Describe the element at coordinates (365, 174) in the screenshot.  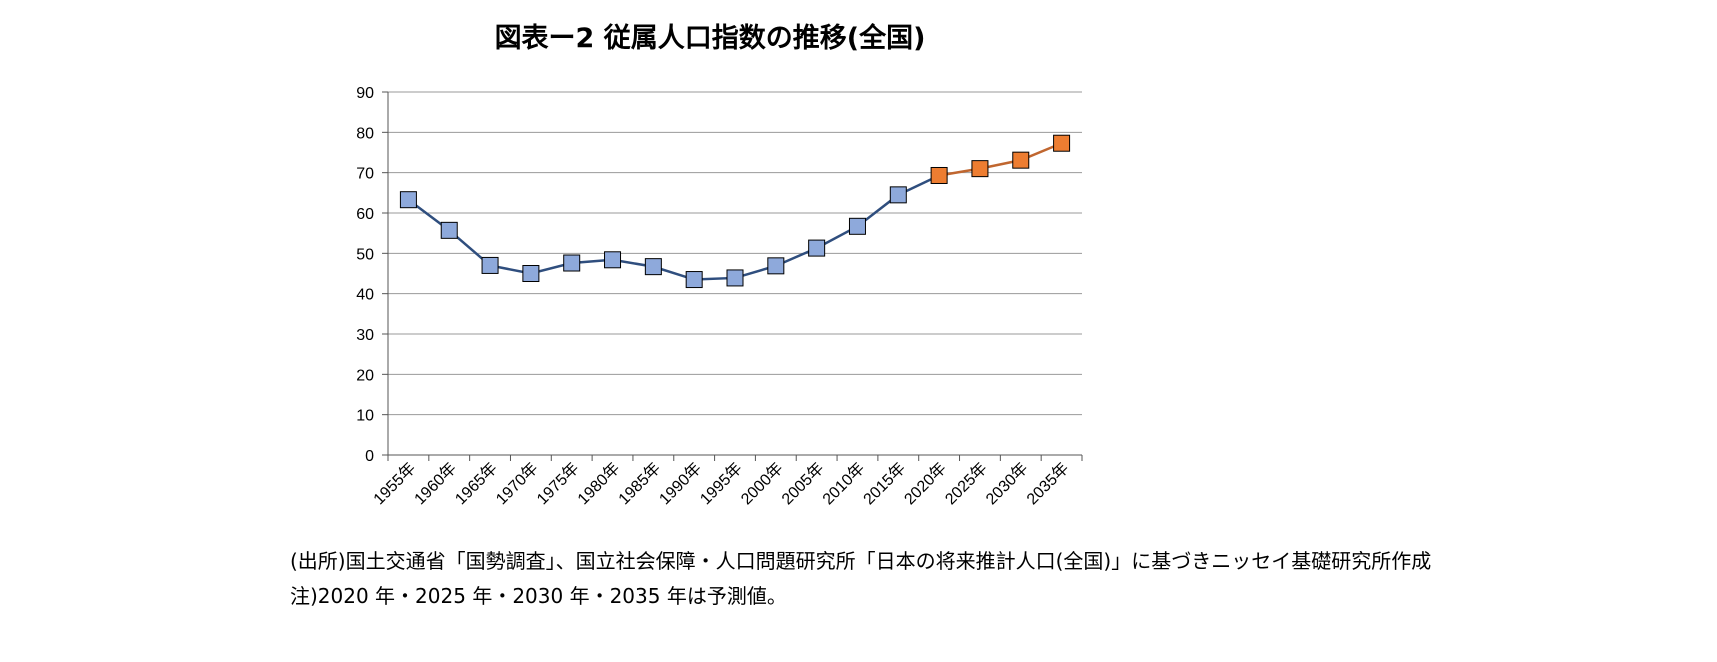
I see `y-tick-label: 70` at that location.